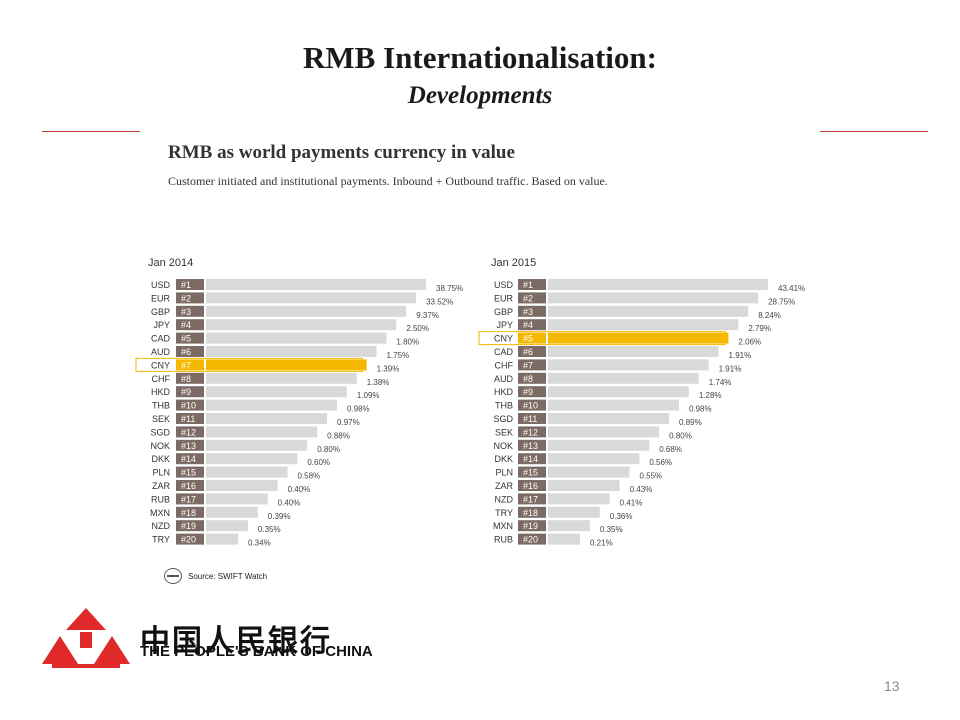 This screenshot has height=720, width=960. Describe the element at coordinates (186, 365) in the screenshot. I see `rank-label: #7` at that location.